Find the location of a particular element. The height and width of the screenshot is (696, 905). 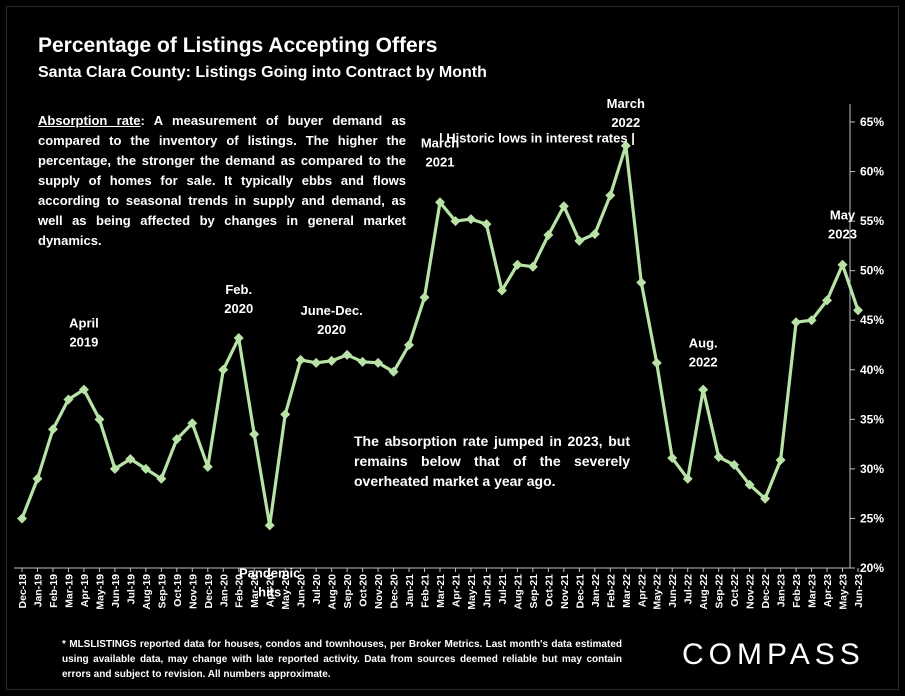

x-tick-label: Jun-21 is located at coordinates (487, 591).